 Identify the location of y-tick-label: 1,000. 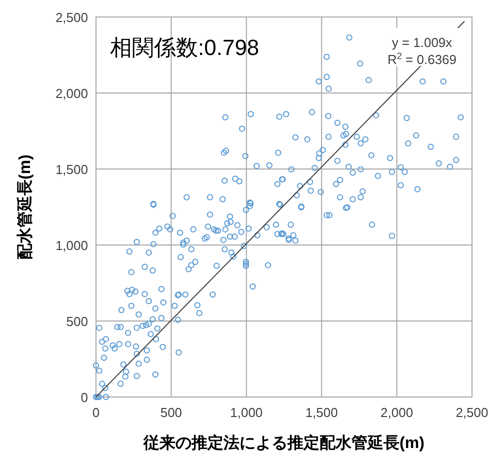
(71, 245).